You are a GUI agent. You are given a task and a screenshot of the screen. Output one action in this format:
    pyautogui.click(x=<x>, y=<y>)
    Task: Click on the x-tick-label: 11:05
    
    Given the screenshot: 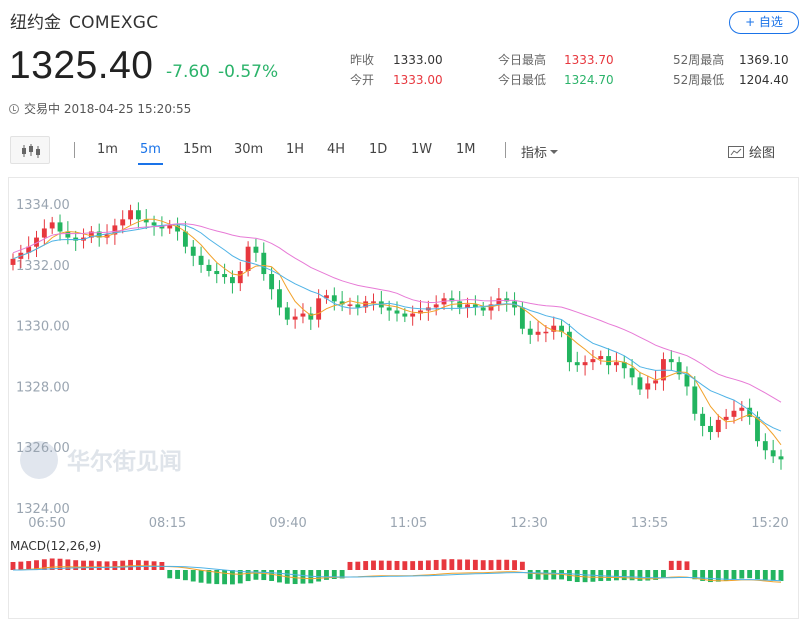 What is the action you would take?
    pyautogui.click(x=408, y=523)
    